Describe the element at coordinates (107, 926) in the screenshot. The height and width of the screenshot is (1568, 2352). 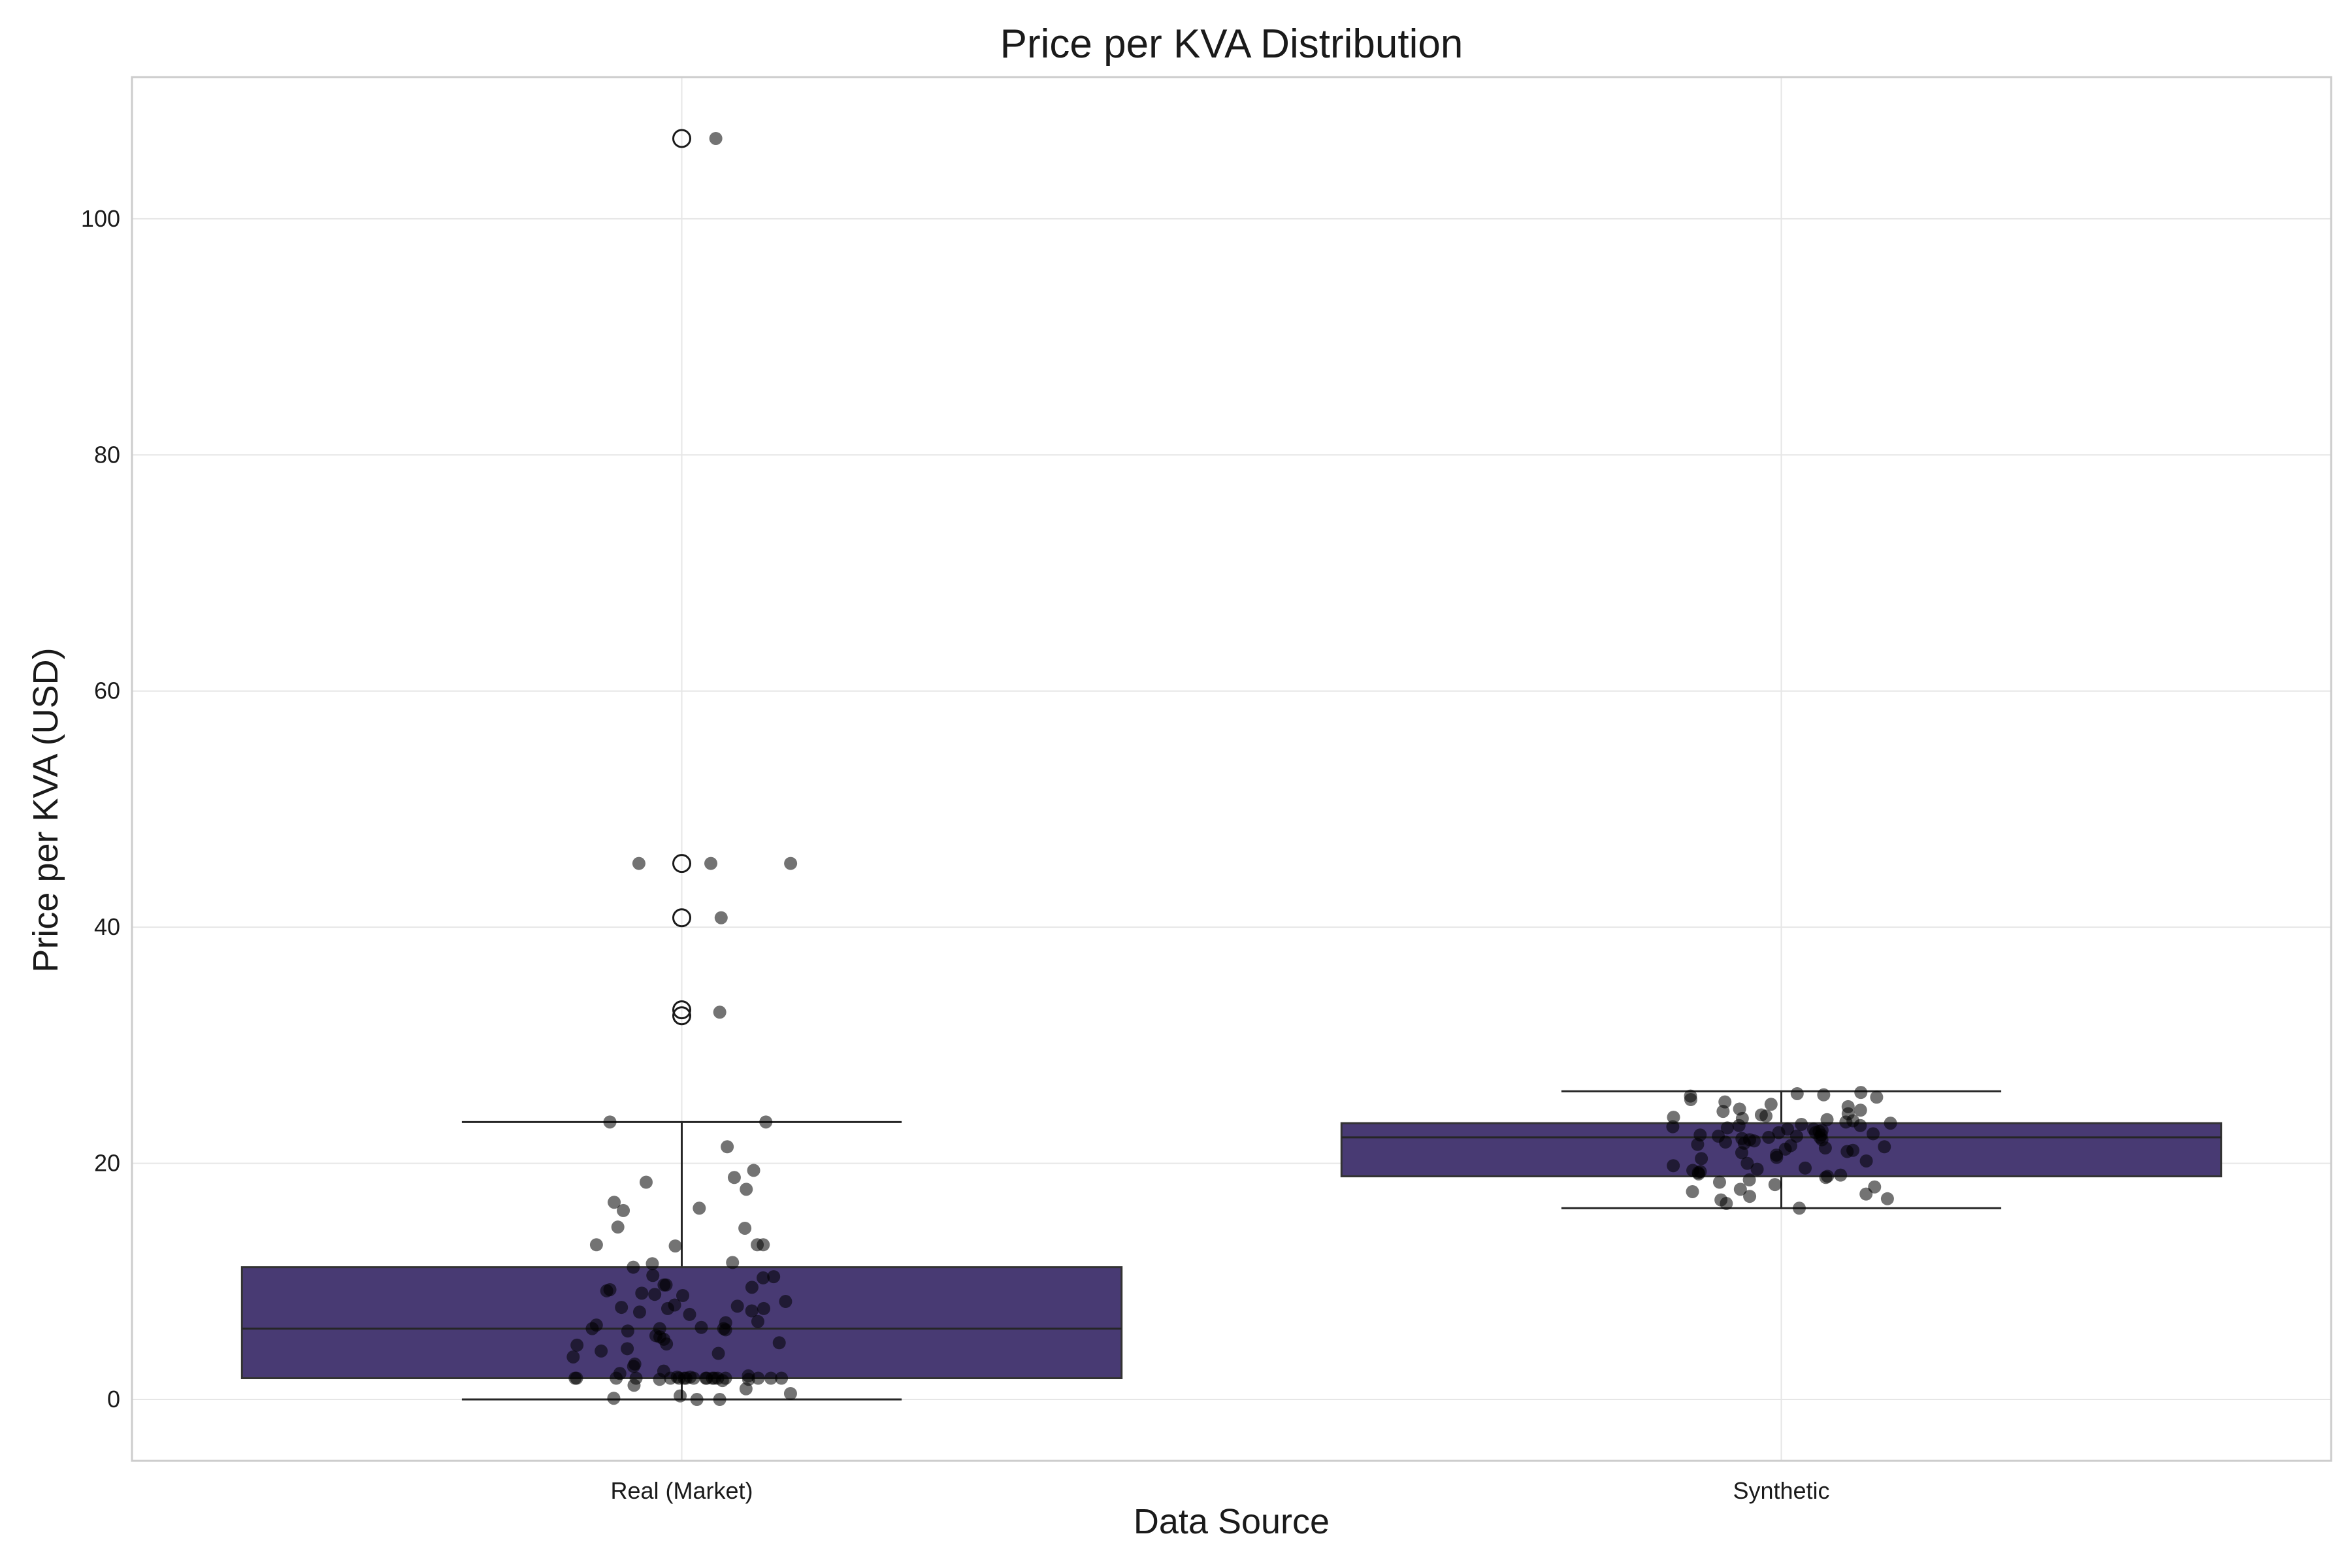
I see `y-tick-label: 40` at that location.